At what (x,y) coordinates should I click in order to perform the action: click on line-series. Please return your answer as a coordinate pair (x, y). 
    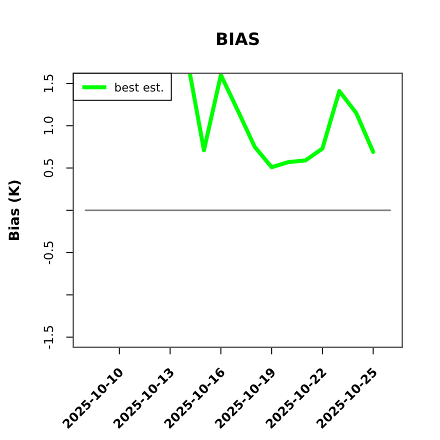
    Looking at the image, I should click on (282, 121).